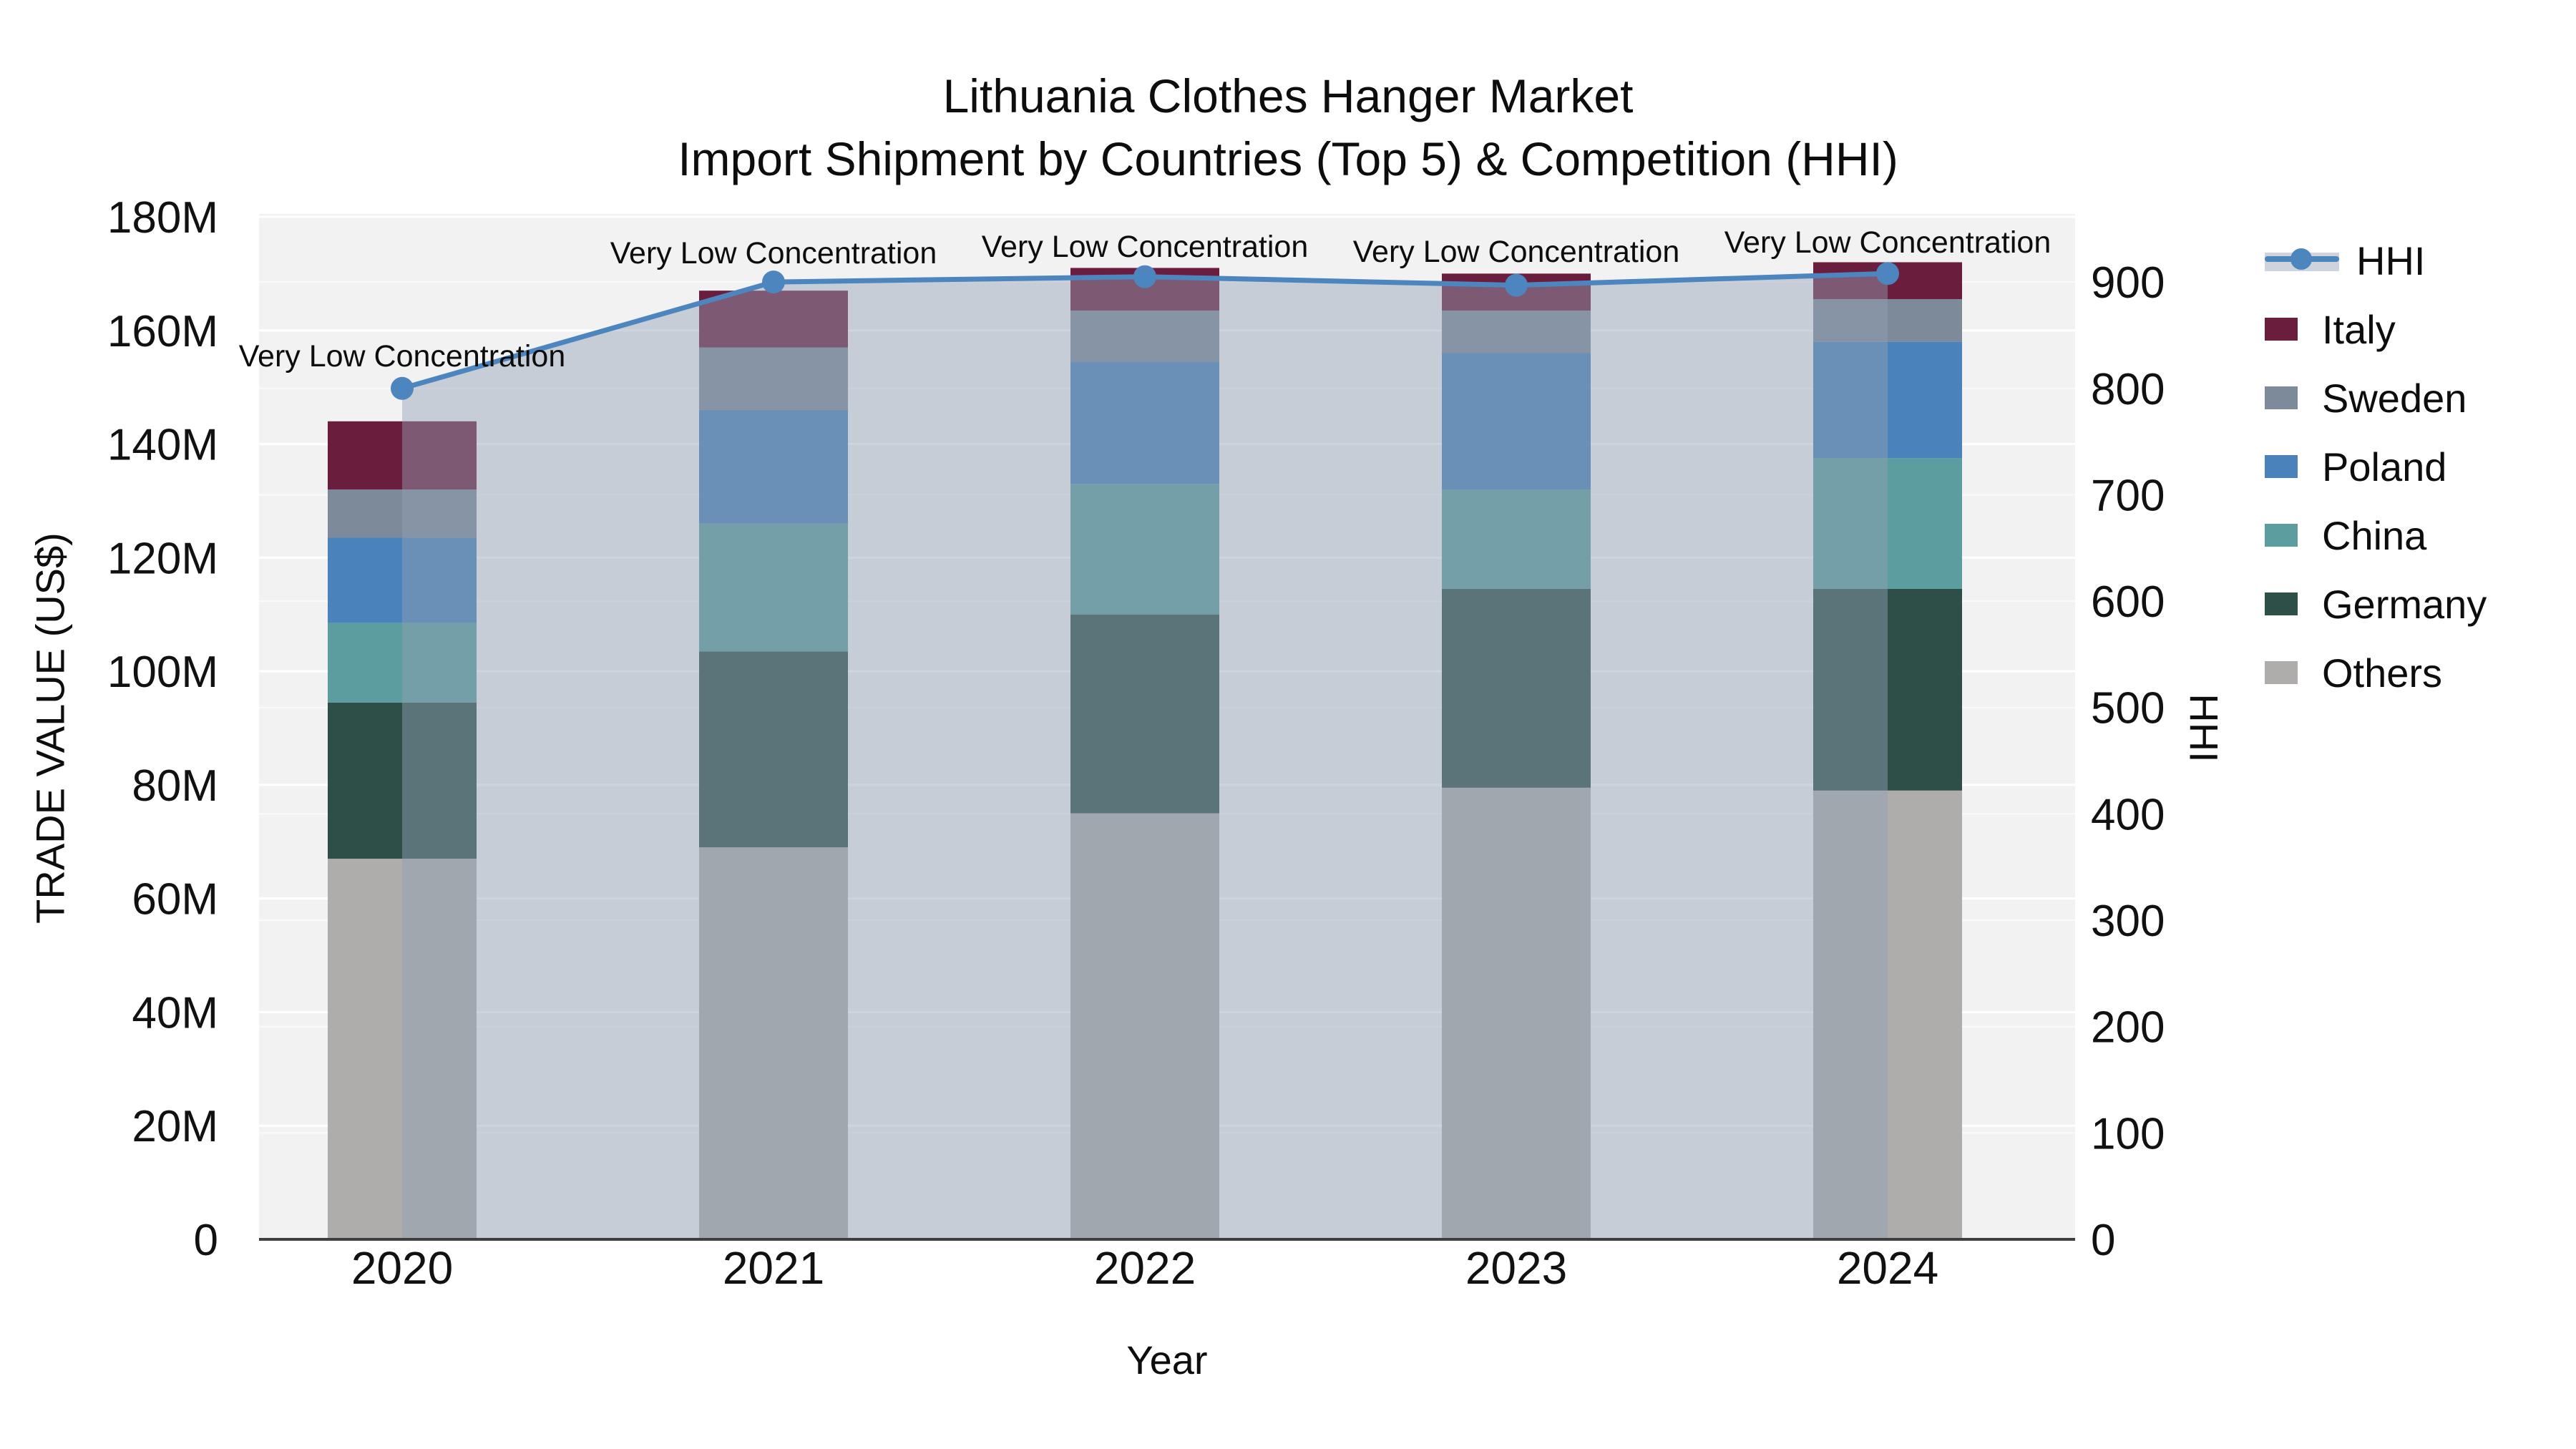 This screenshot has height=1449, width=2576. Describe the element at coordinates (2128, 708) in the screenshot. I see `y-tick-label-right: 500` at that location.